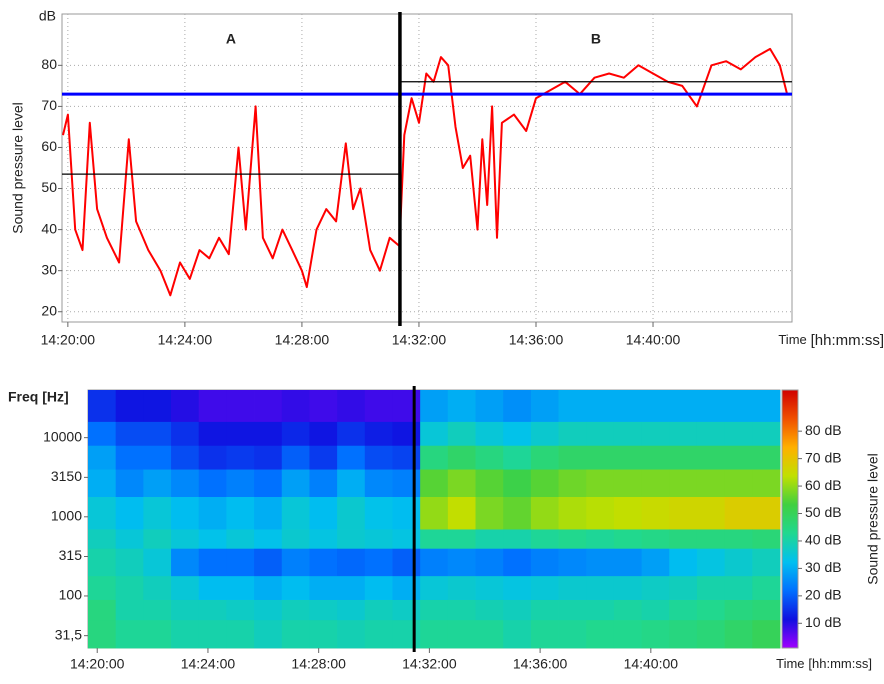 Image resolution: width=884 pixels, height=684 pixels. What do you see at coordinates (823, 622) in the screenshot?
I see `colorbar-tick-label: 10 dB` at bounding box center [823, 622].